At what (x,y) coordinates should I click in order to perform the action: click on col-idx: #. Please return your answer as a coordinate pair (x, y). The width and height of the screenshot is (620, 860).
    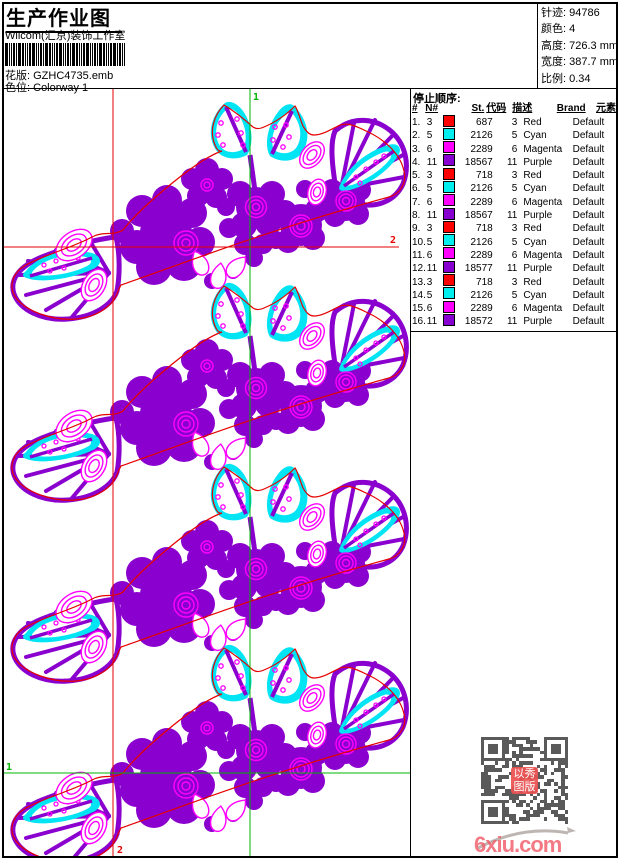
    Looking at the image, I should click on (415, 108).